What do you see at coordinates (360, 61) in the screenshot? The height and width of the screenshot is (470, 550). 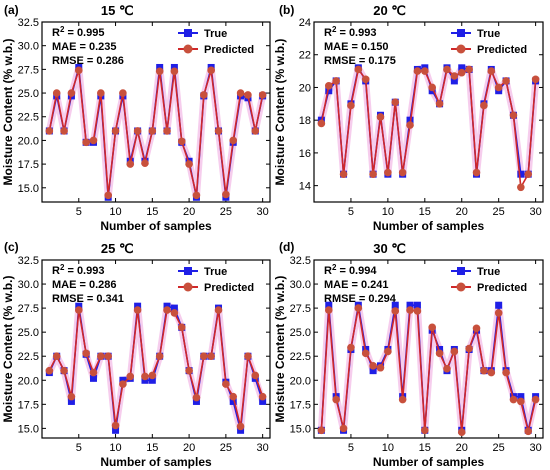 I see `rmse-metric: RMSE = 0.175` at bounding box center [360, 61].